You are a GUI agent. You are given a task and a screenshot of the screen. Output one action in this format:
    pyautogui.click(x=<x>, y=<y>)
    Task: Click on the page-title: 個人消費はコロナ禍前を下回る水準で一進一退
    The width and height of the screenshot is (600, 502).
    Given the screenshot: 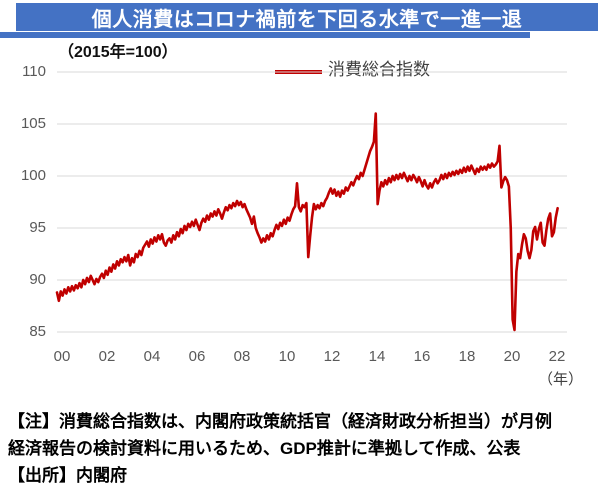 What is the action you would take?
    pyautogui.click(x=307, y=19)
    